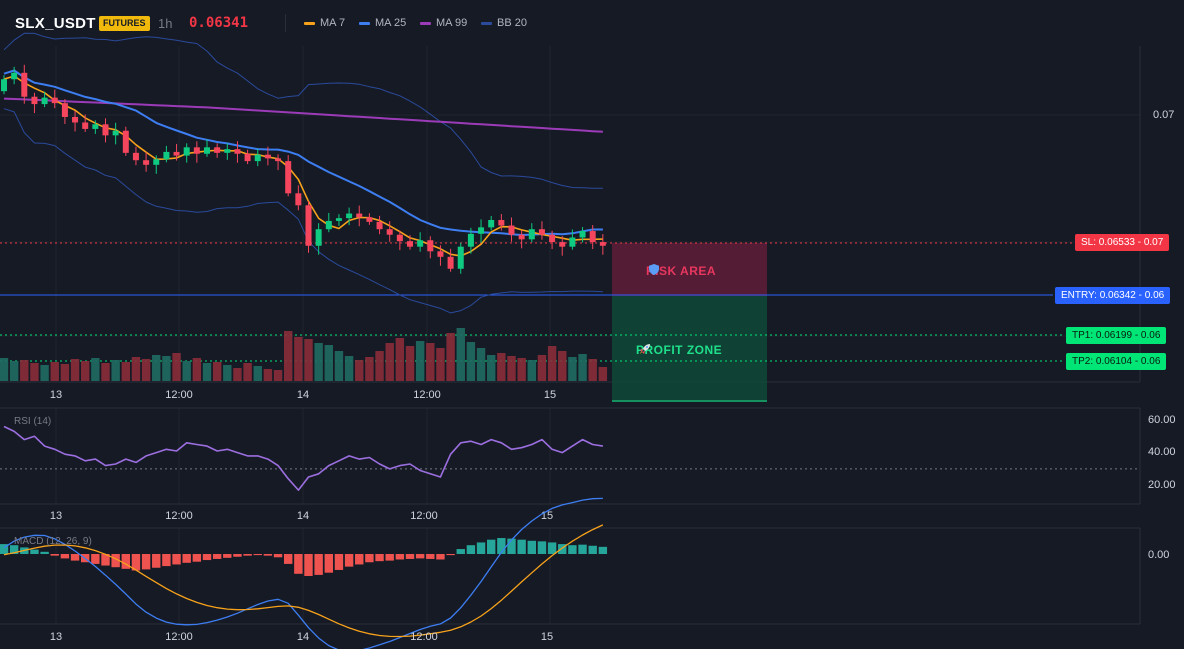 The image size is (1184, 649). I want to click on macd-signal-line, so click(303, 581).